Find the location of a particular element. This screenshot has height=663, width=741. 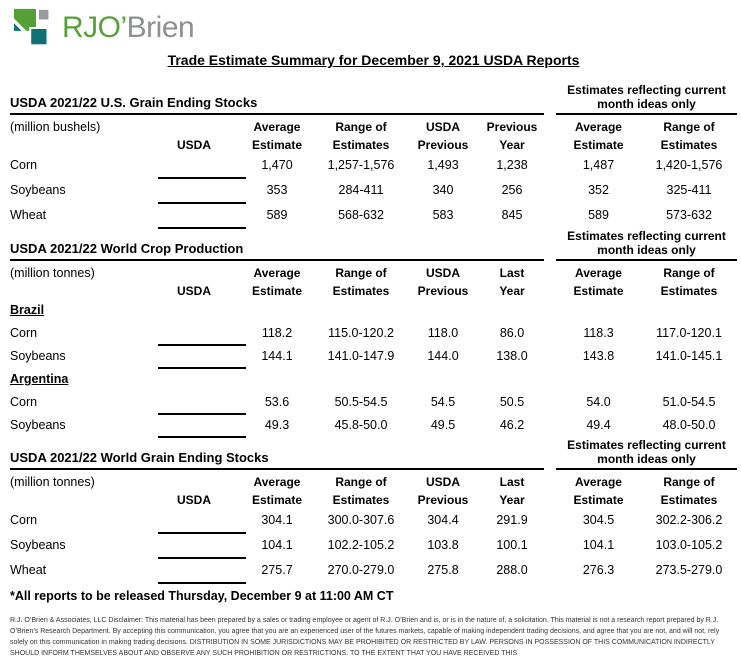

value-average-estimate: 118.2 is located at coordinates (277, 333).